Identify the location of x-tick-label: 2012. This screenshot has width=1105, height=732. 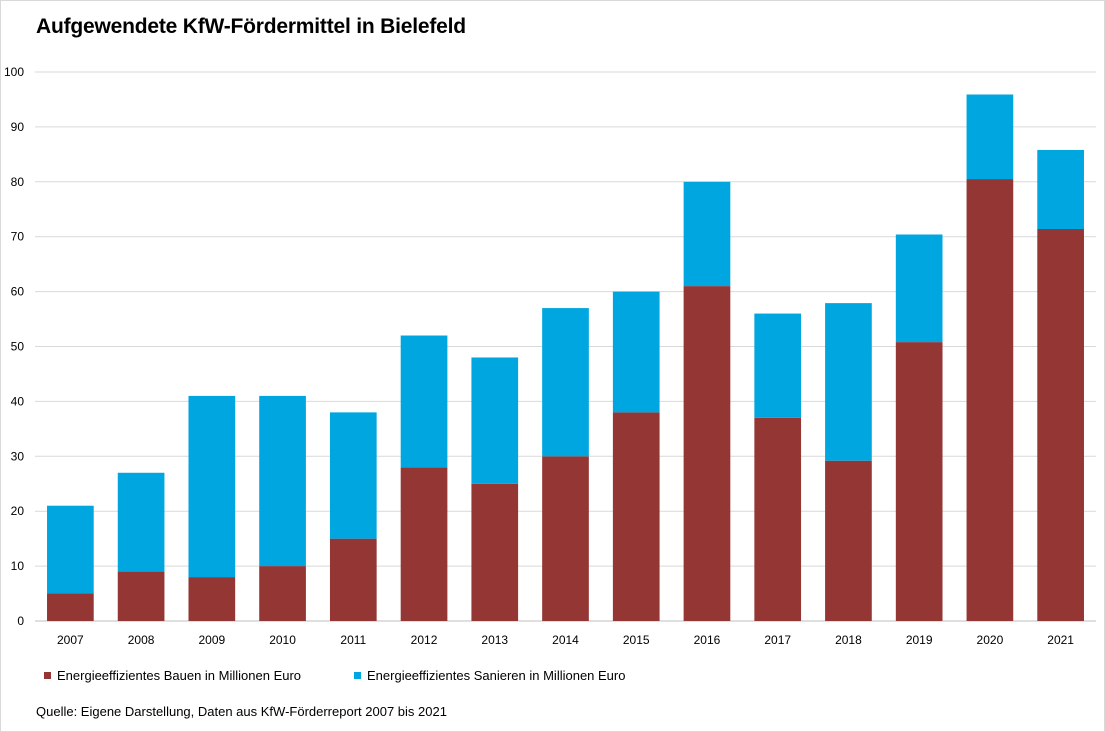
(424, 640).